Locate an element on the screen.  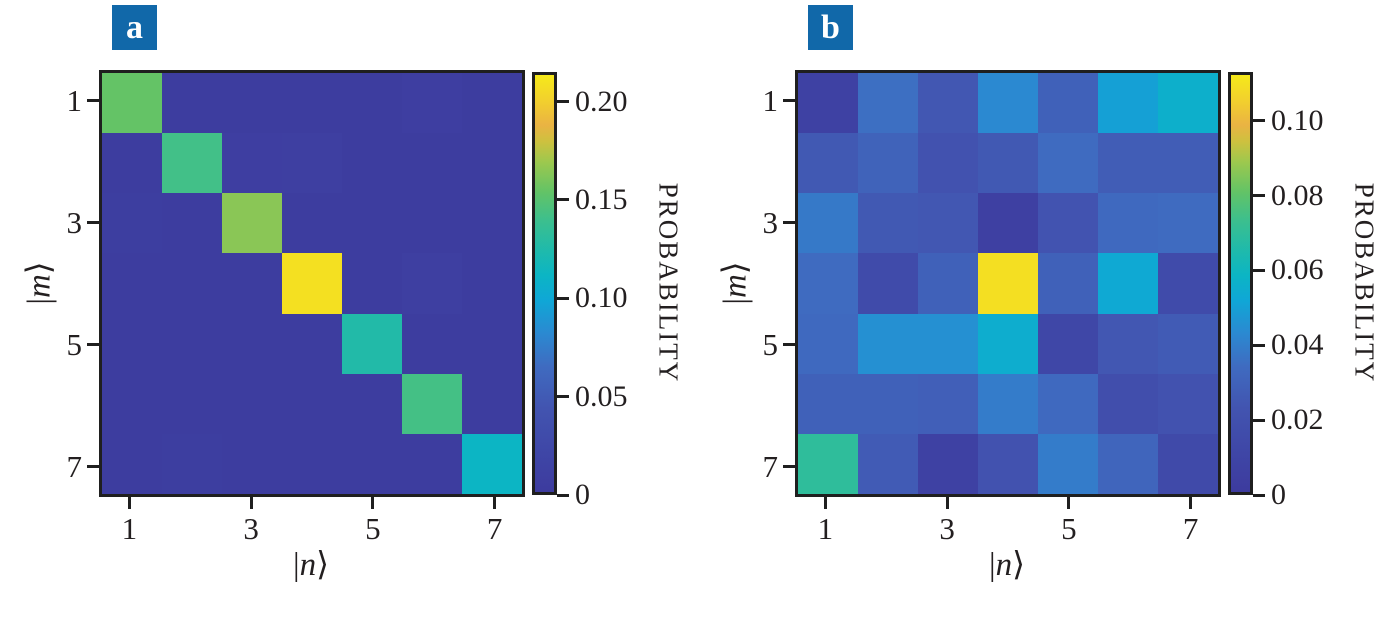
panel-b-y-tick-labels: 1 3 5 7 is located at coordinates (756, 283).